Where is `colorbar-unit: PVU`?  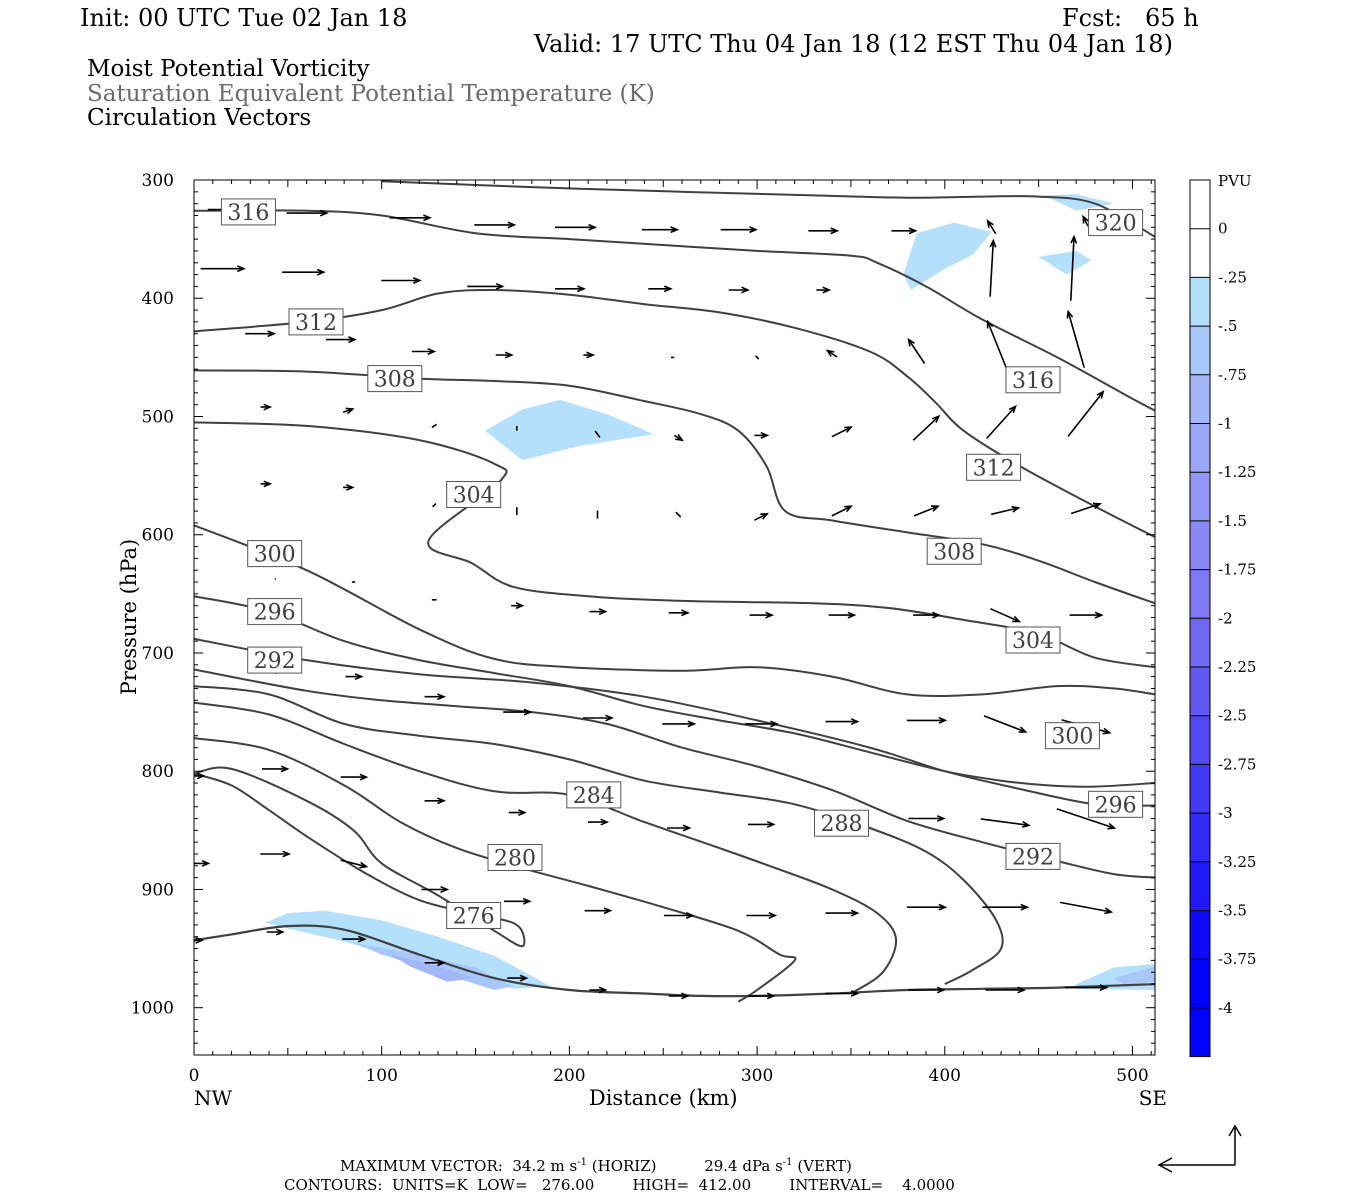 colorbar-unit: PVU is located at coordinates (1235, 181).